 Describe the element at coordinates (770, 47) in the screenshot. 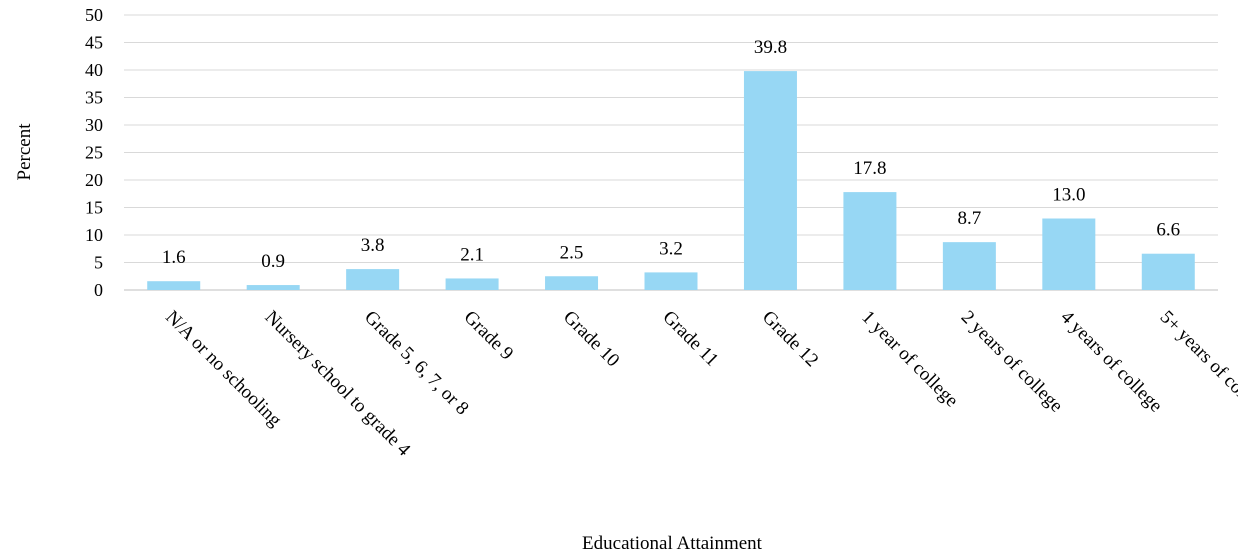

I see `data-label: 39.8` at that location.